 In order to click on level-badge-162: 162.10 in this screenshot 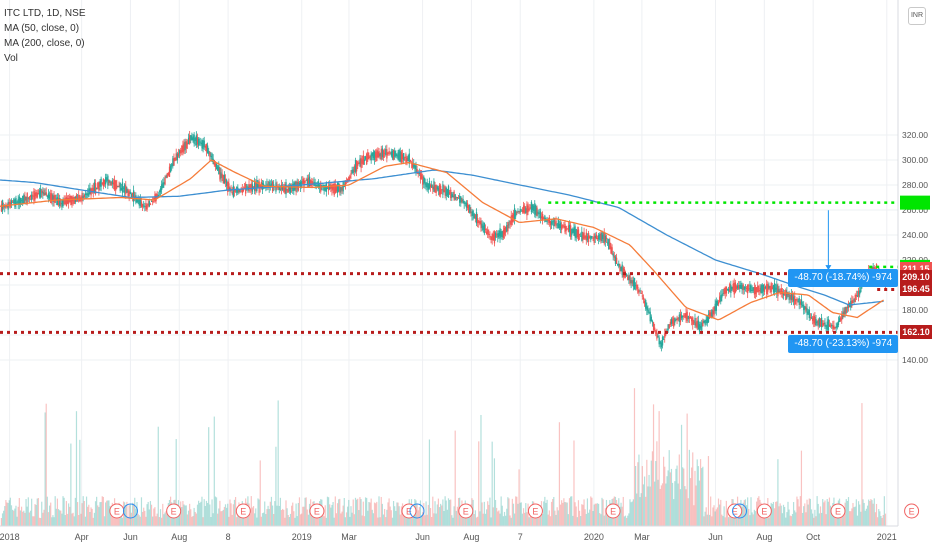, I will do `click(916, 332)`.